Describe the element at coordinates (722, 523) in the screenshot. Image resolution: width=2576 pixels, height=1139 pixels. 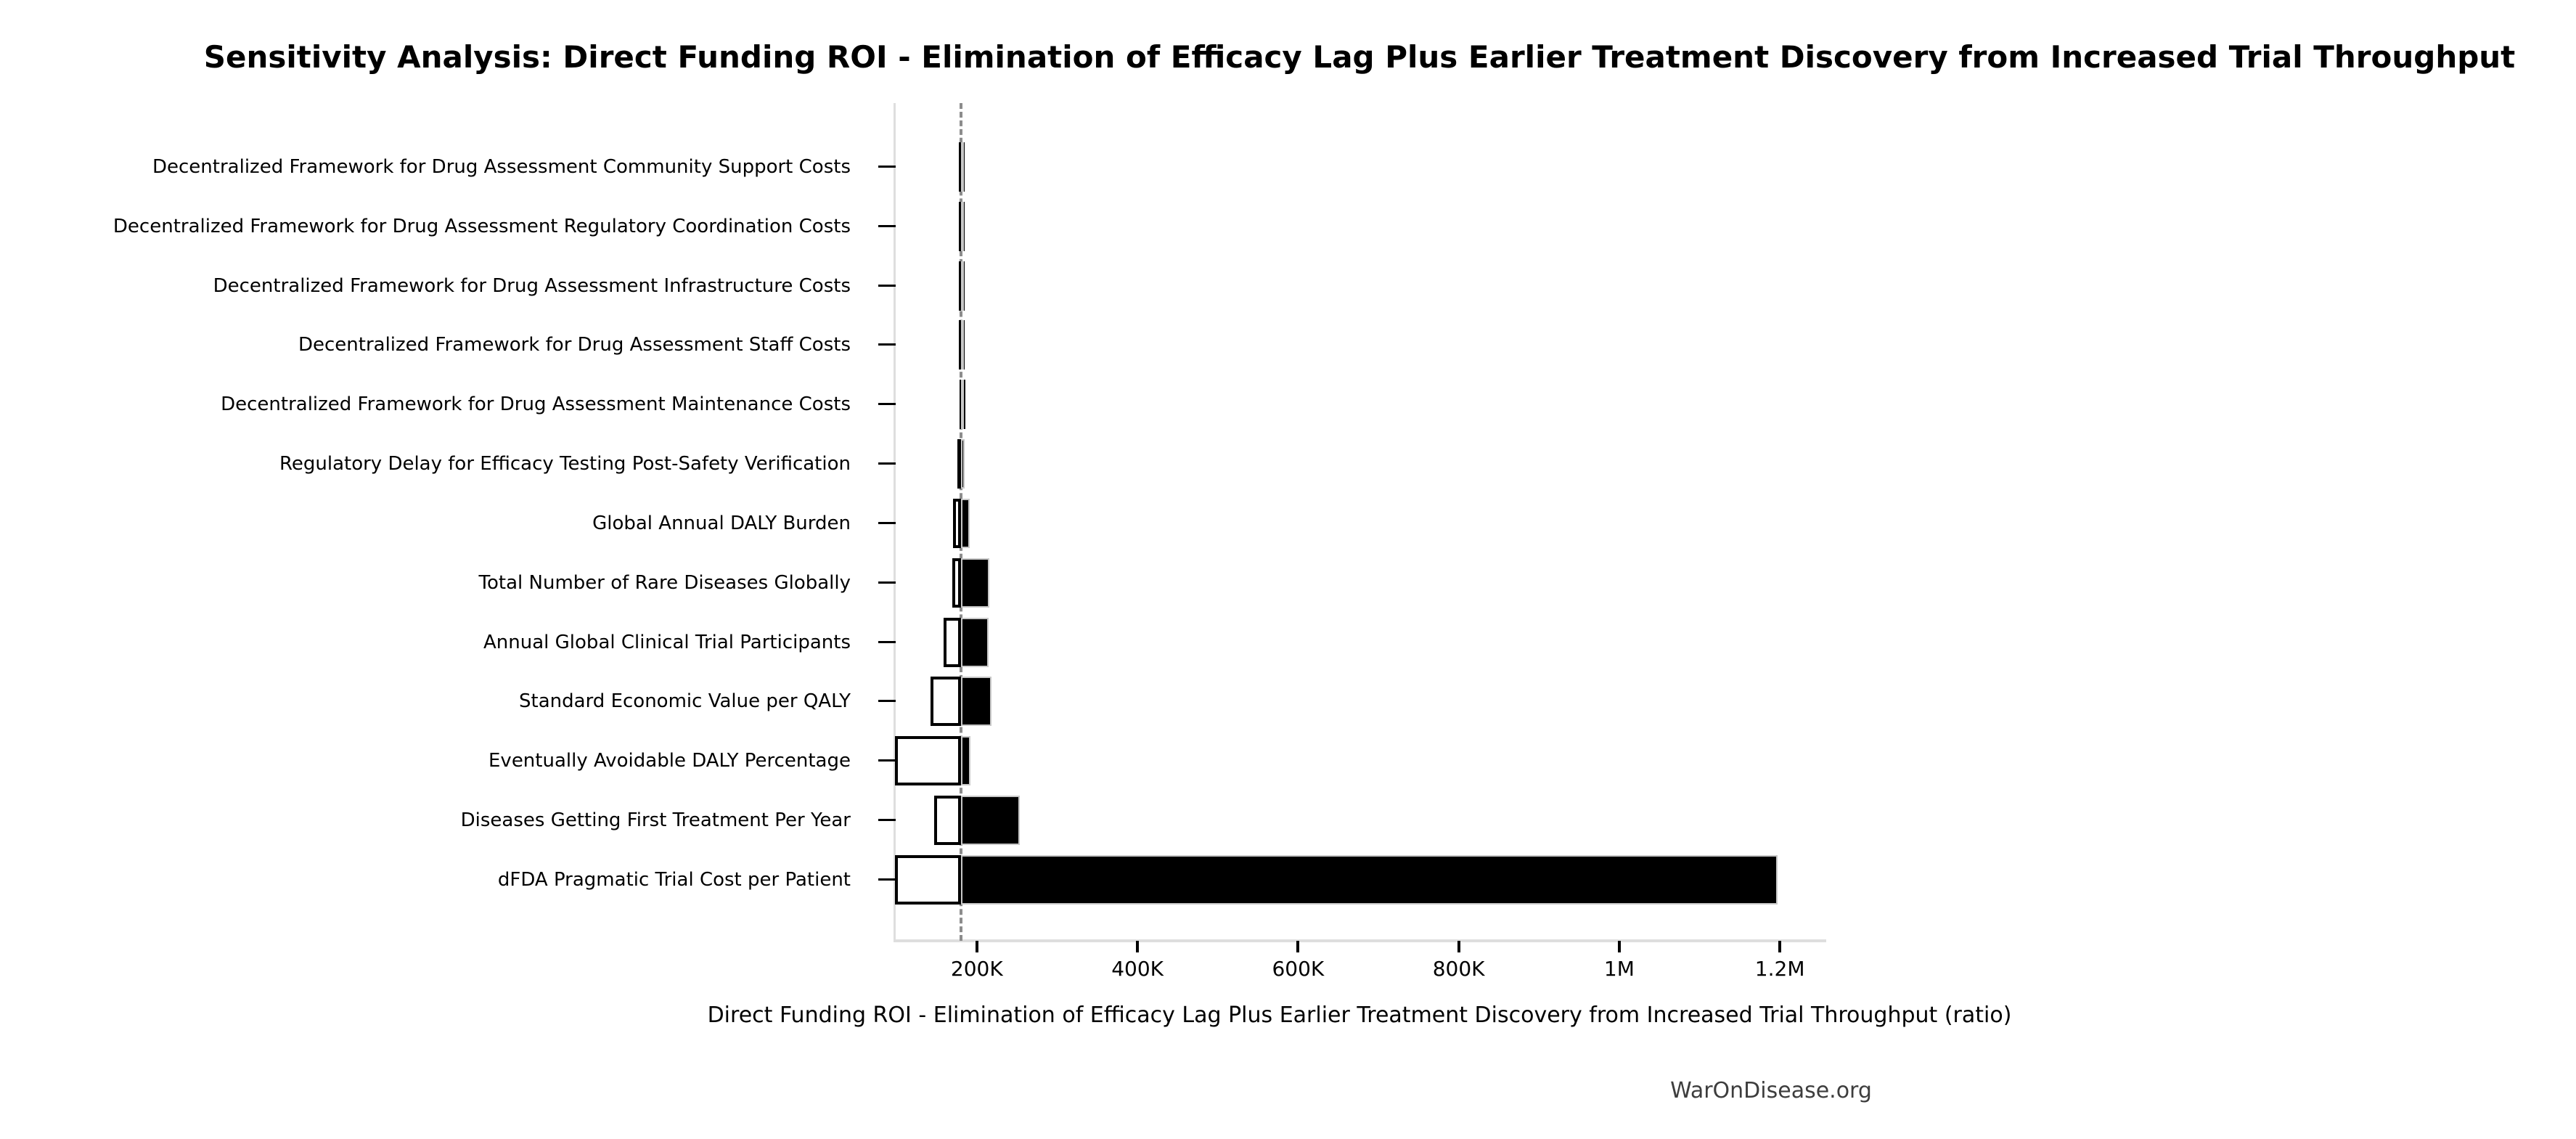
I see `y-axis-label: Global Annual DALY Burden` at that location.